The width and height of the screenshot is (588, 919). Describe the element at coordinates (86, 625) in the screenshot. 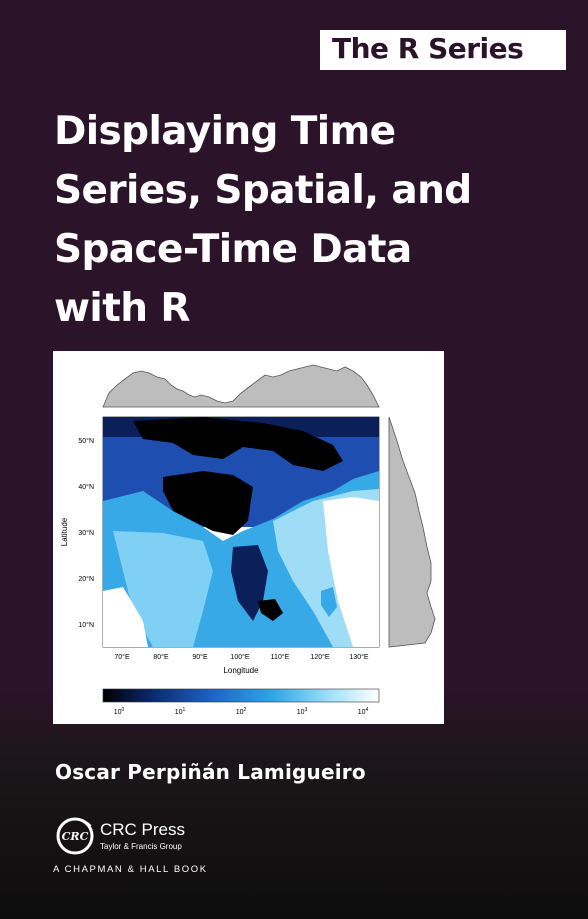

I see `lat-tick-label: 10°N` at that location.